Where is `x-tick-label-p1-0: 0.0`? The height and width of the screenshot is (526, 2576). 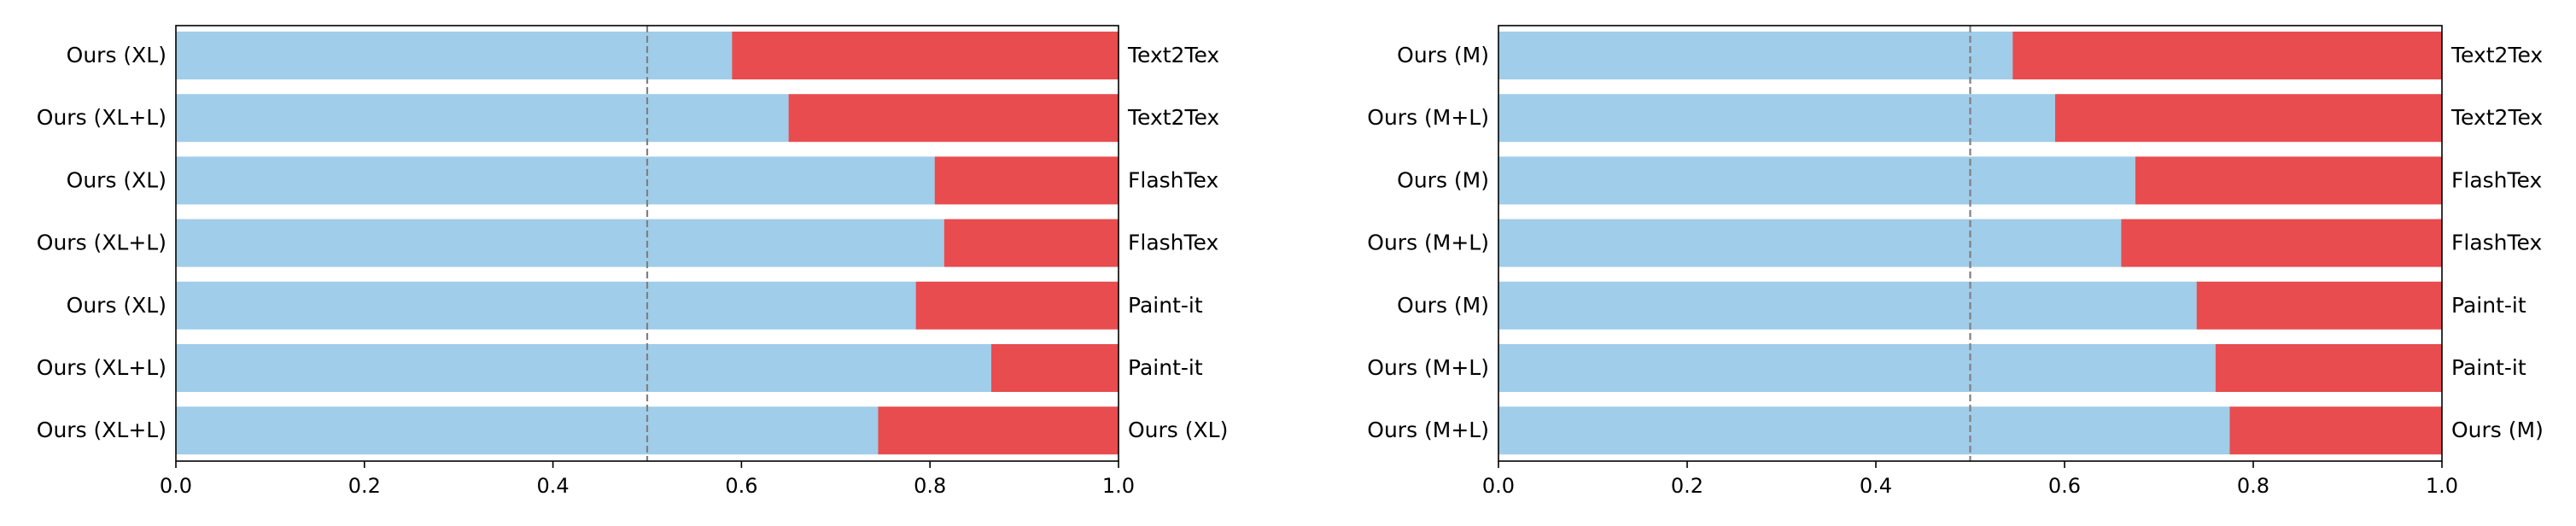
x-tick-label-p1-0: 0.0 is located at coordinates (176, 486).